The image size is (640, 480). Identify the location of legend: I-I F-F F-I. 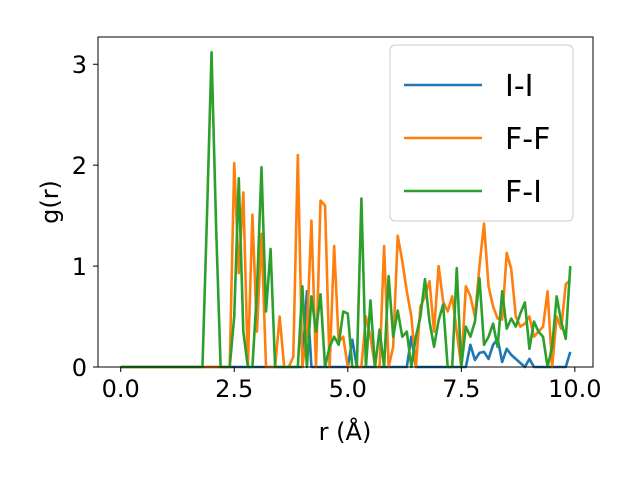
(481, 133).